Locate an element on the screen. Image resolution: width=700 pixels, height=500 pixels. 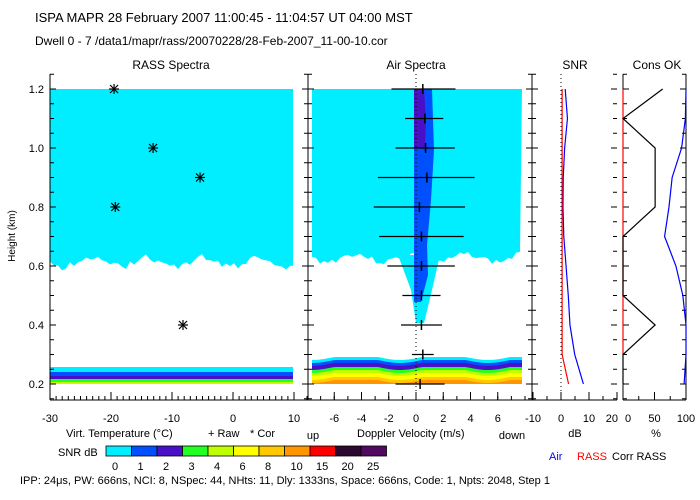
legend-cor: * Cor is located at coordinates (262, 434).